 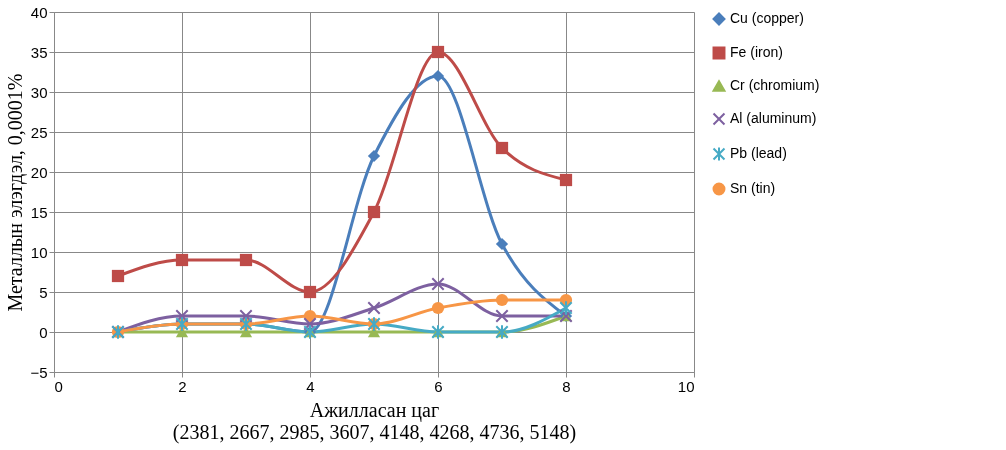 I want to click on x-tick-label: 10, so click(x=686, y=386).